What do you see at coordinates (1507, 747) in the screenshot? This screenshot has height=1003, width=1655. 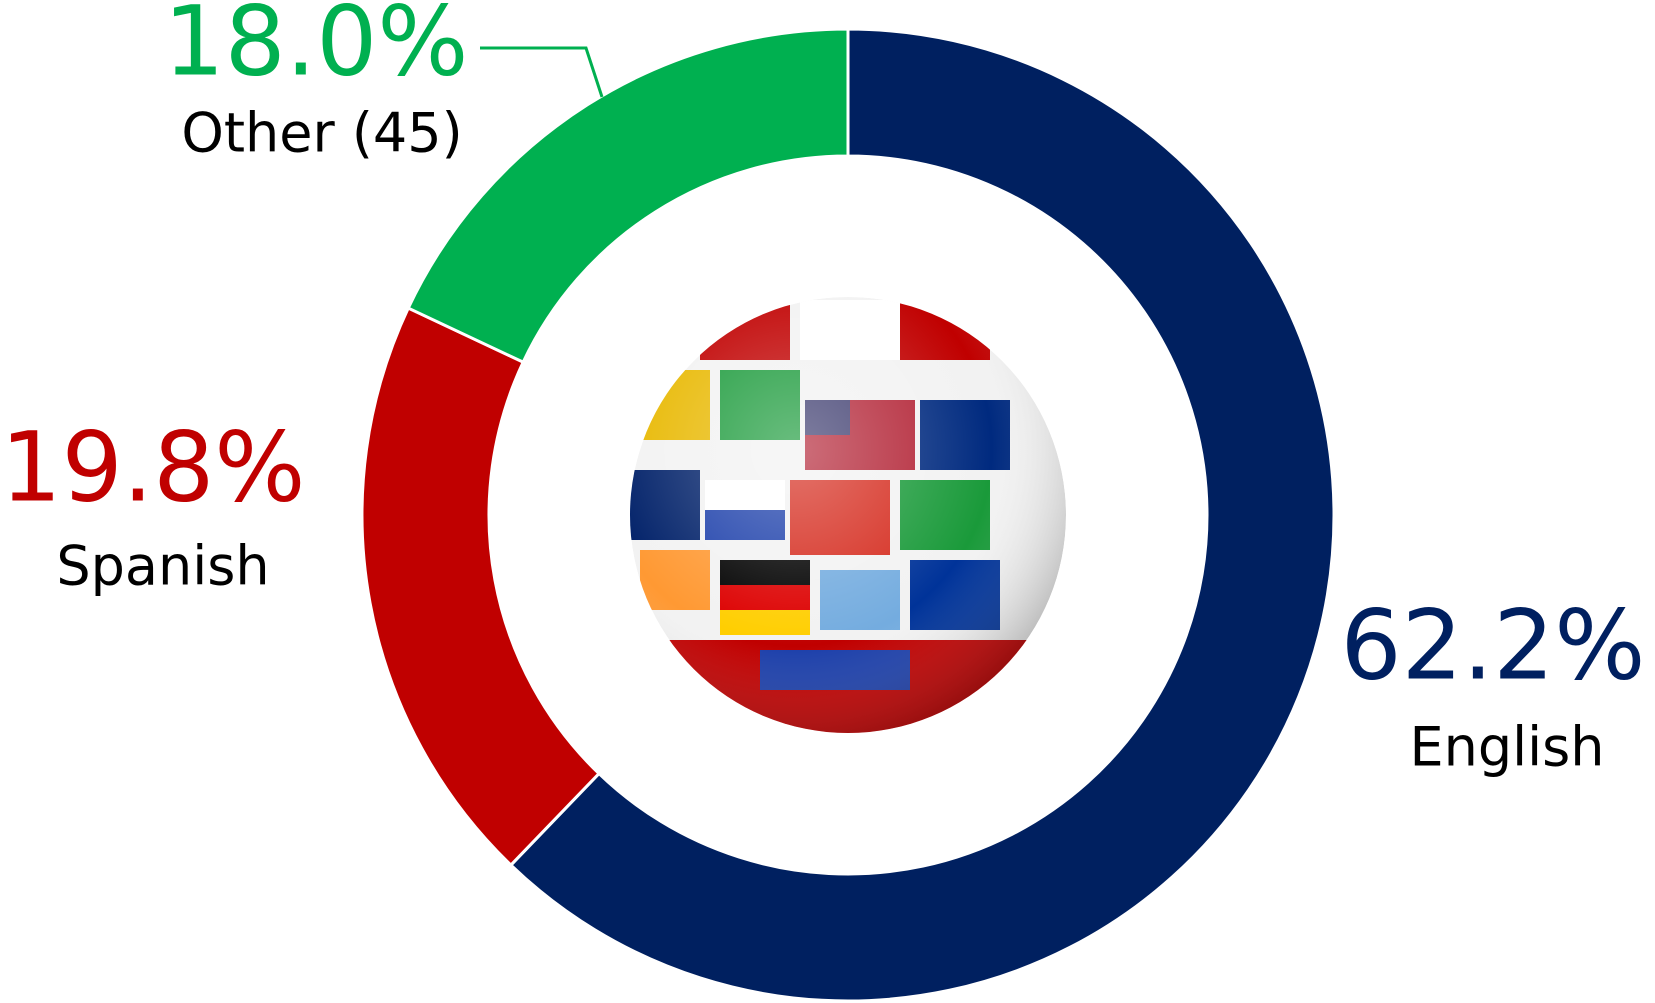 I see `category-label: English` at bounding box center [1507, 747].